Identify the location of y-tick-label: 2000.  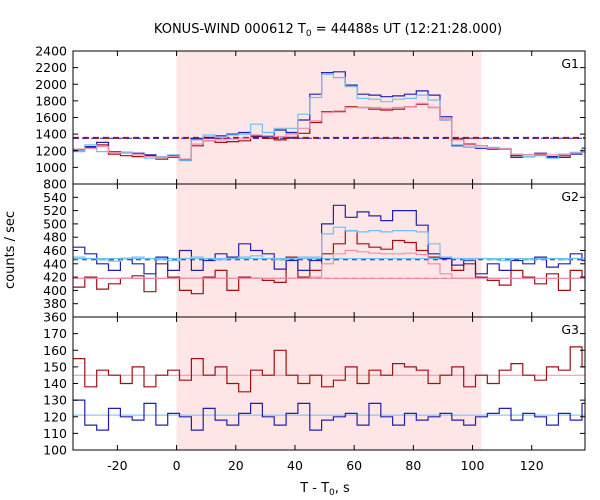
(51, 84).